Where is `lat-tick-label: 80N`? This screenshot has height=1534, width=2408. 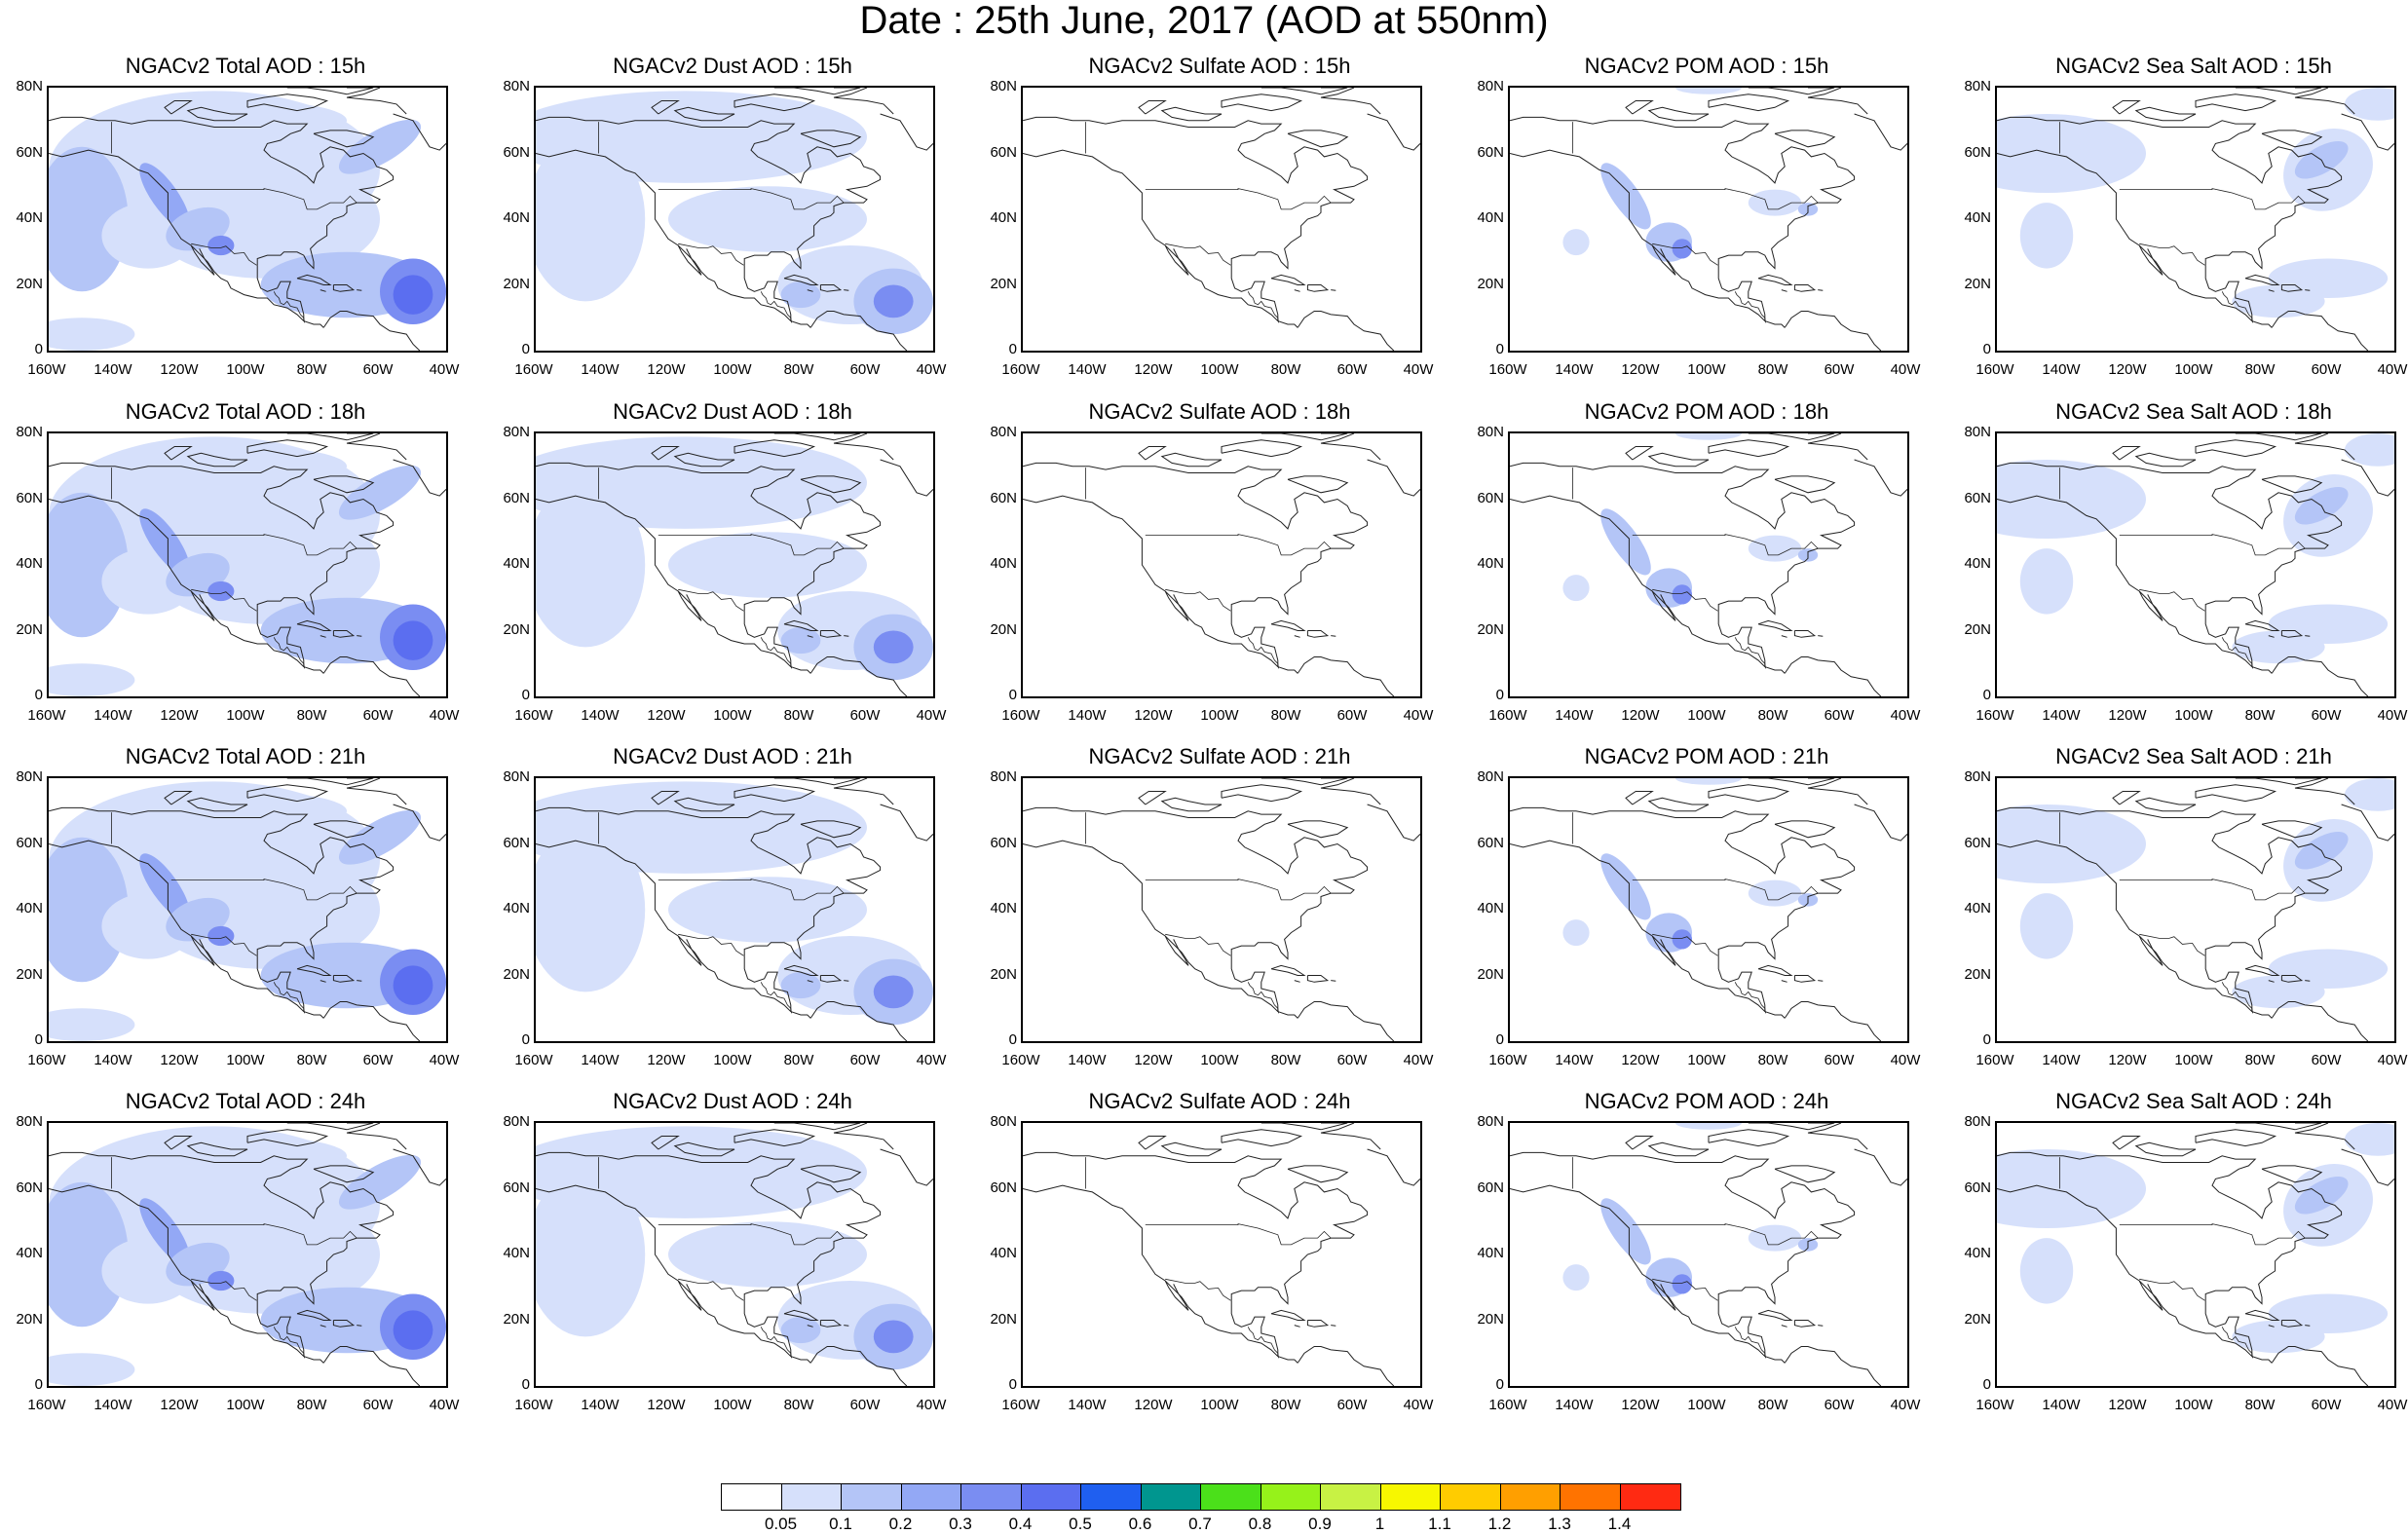 lat-tick-label: 80N is located at coordinates (29, 432).